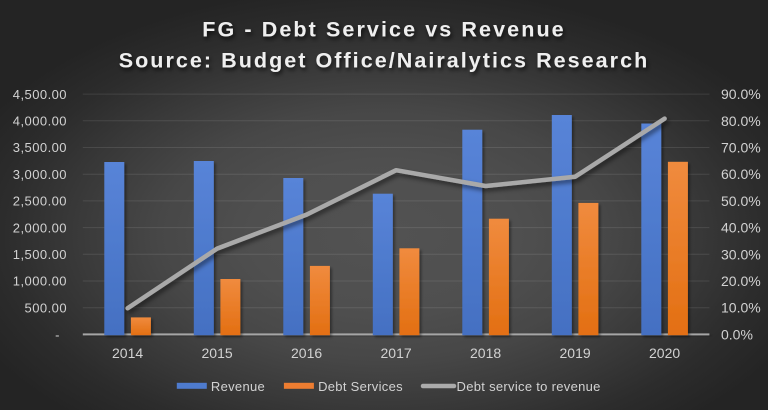 The image size is (768, 410). What do you see at coordinates (40, 94) in the screenshot?
I see `svg-text: 4,500.00` at bounding box center [40, 94].